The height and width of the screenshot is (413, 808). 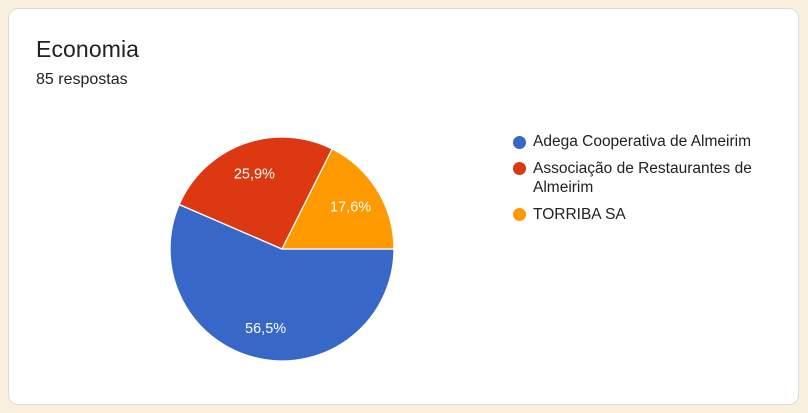 I want to click on legend-label: Associação de Restaurantes de Almeirim, so click(x=642, y=178).